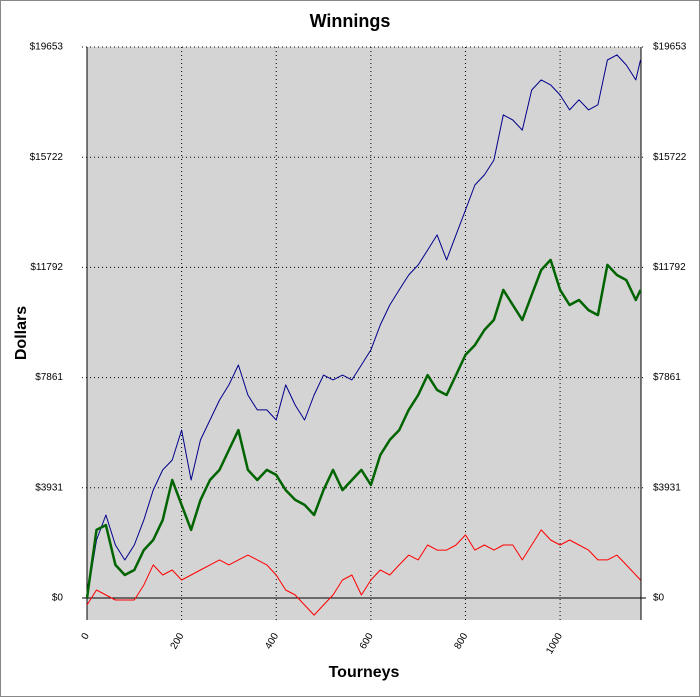 The width and height of the screenshot is (700, 697). What do you see at coordinates (350, 21) in the screenshot?
I see `chart-title: Winnings` at bounding box center [350, 21].